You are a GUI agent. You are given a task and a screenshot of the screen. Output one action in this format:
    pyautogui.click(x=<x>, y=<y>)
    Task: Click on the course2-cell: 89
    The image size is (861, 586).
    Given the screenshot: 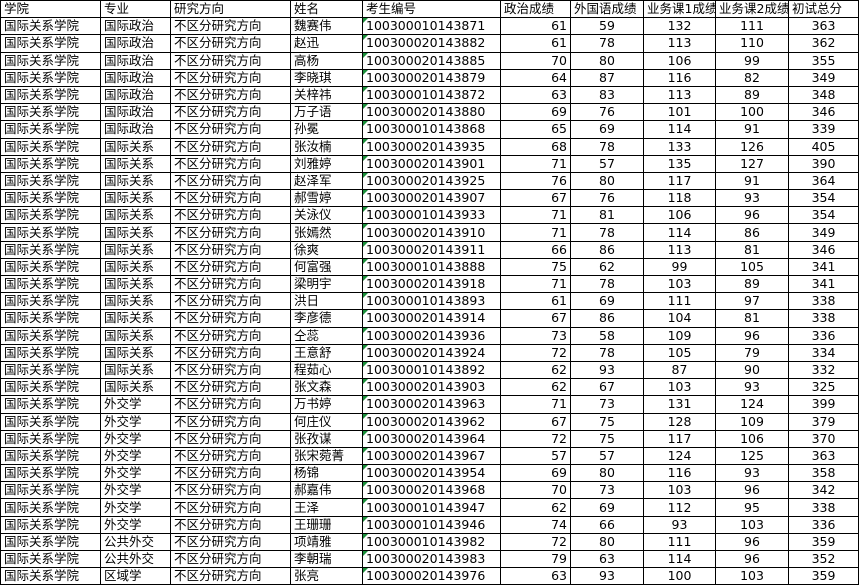 What is the action you would take?
    pyautogui.click(x=752, y=284)
    